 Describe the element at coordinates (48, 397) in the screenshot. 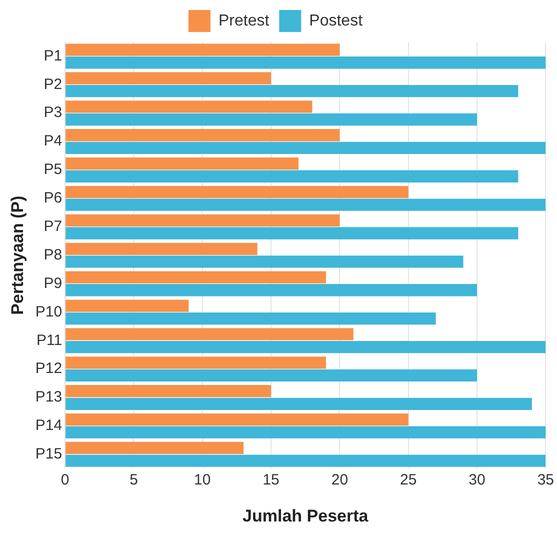

I see `y-tick-label: P13` at that location.